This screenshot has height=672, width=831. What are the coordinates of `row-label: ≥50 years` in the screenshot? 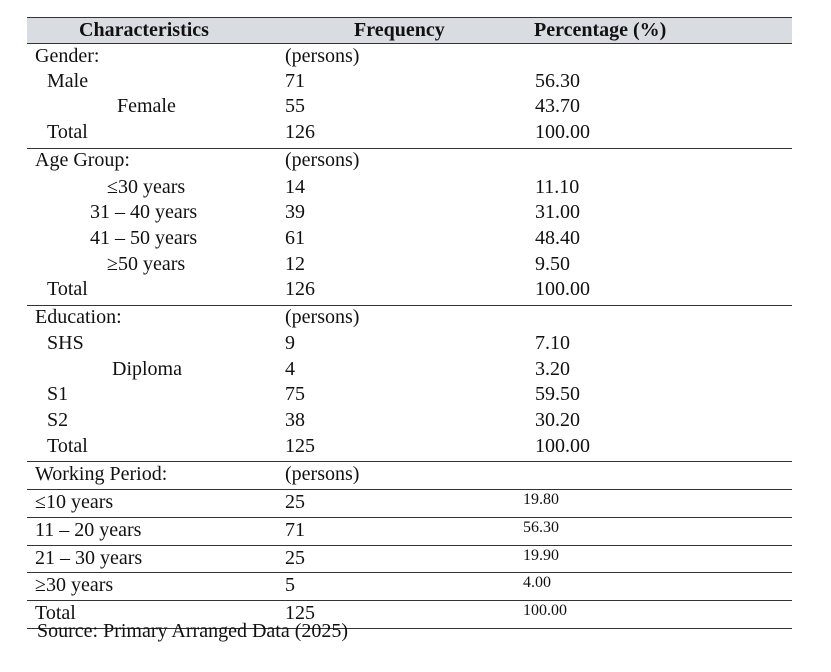 It's located at (146, 264).